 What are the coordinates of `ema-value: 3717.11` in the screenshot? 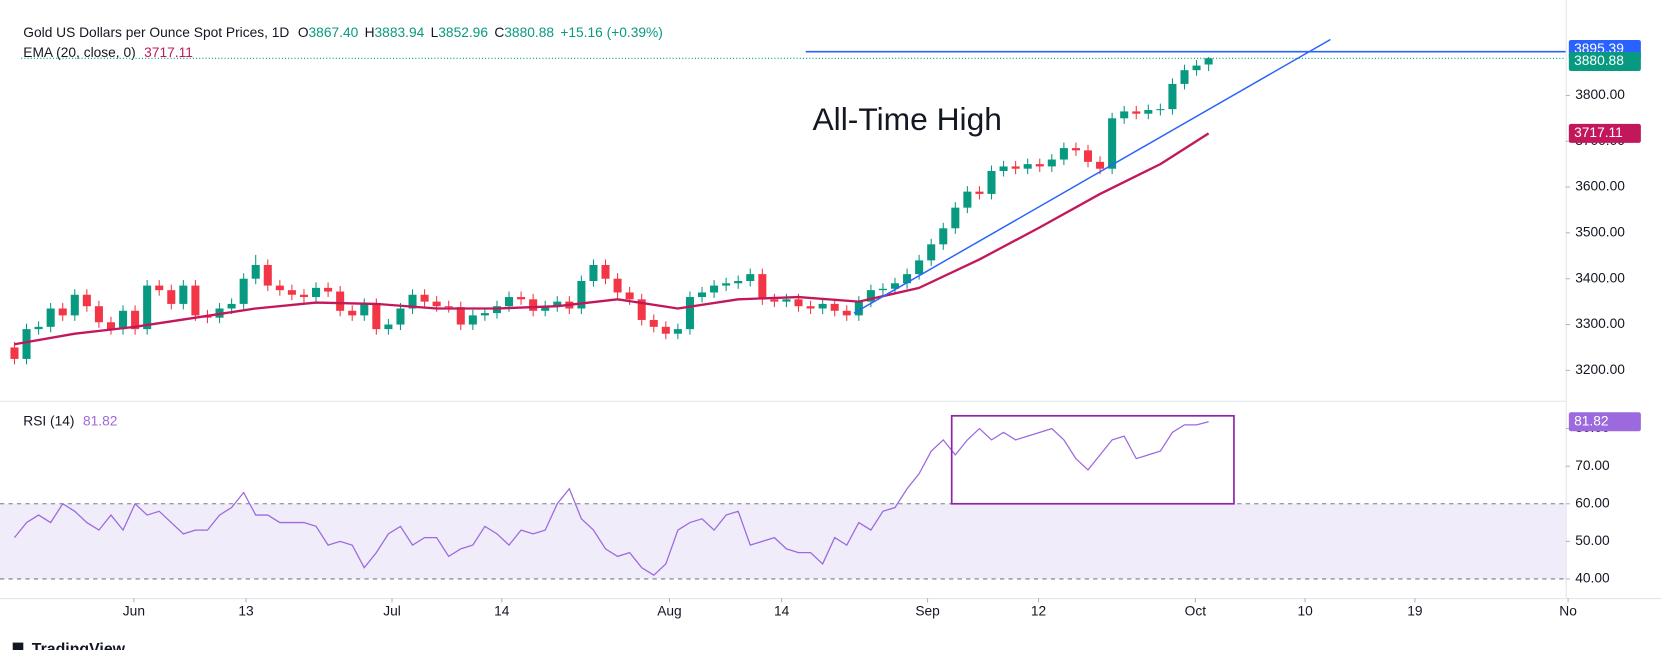 It's located at (168, 52).